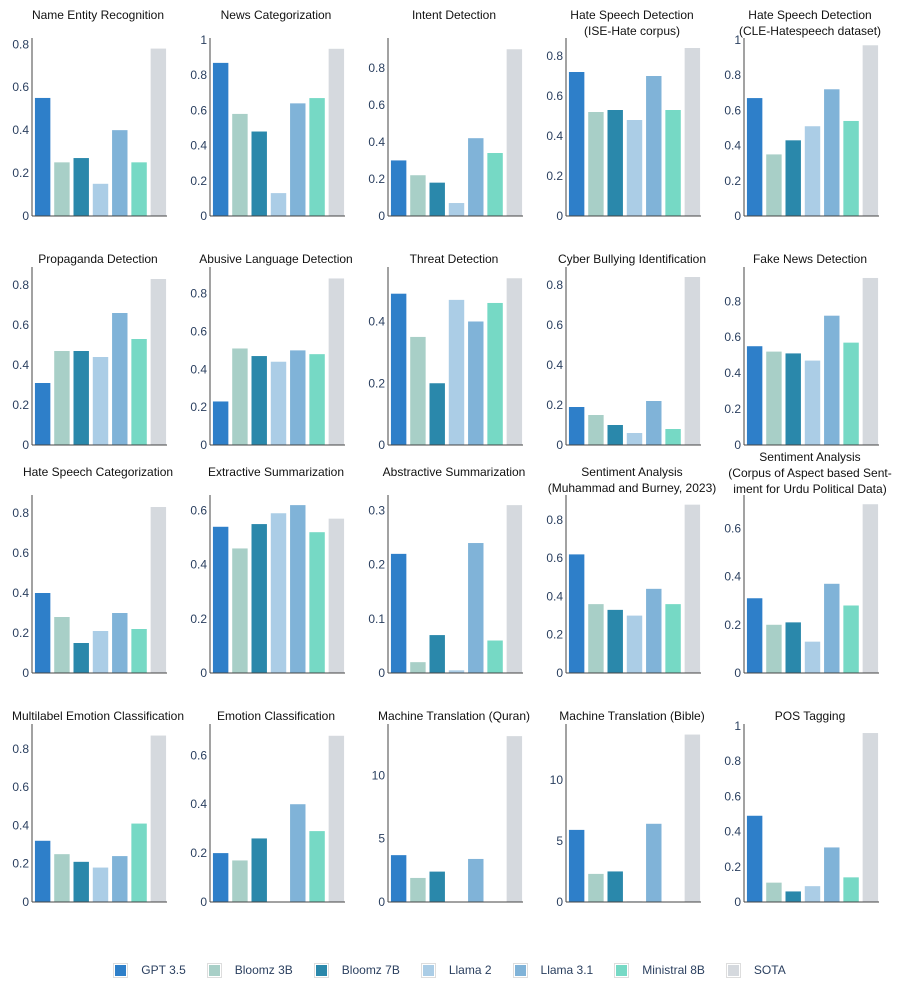 The image size is (900, 1000). I want to click on chart-panel-hate-speech-categorization: Hate Speech Categorization 0 0.2 0.4 0.6 0.8, so click(92, 572).